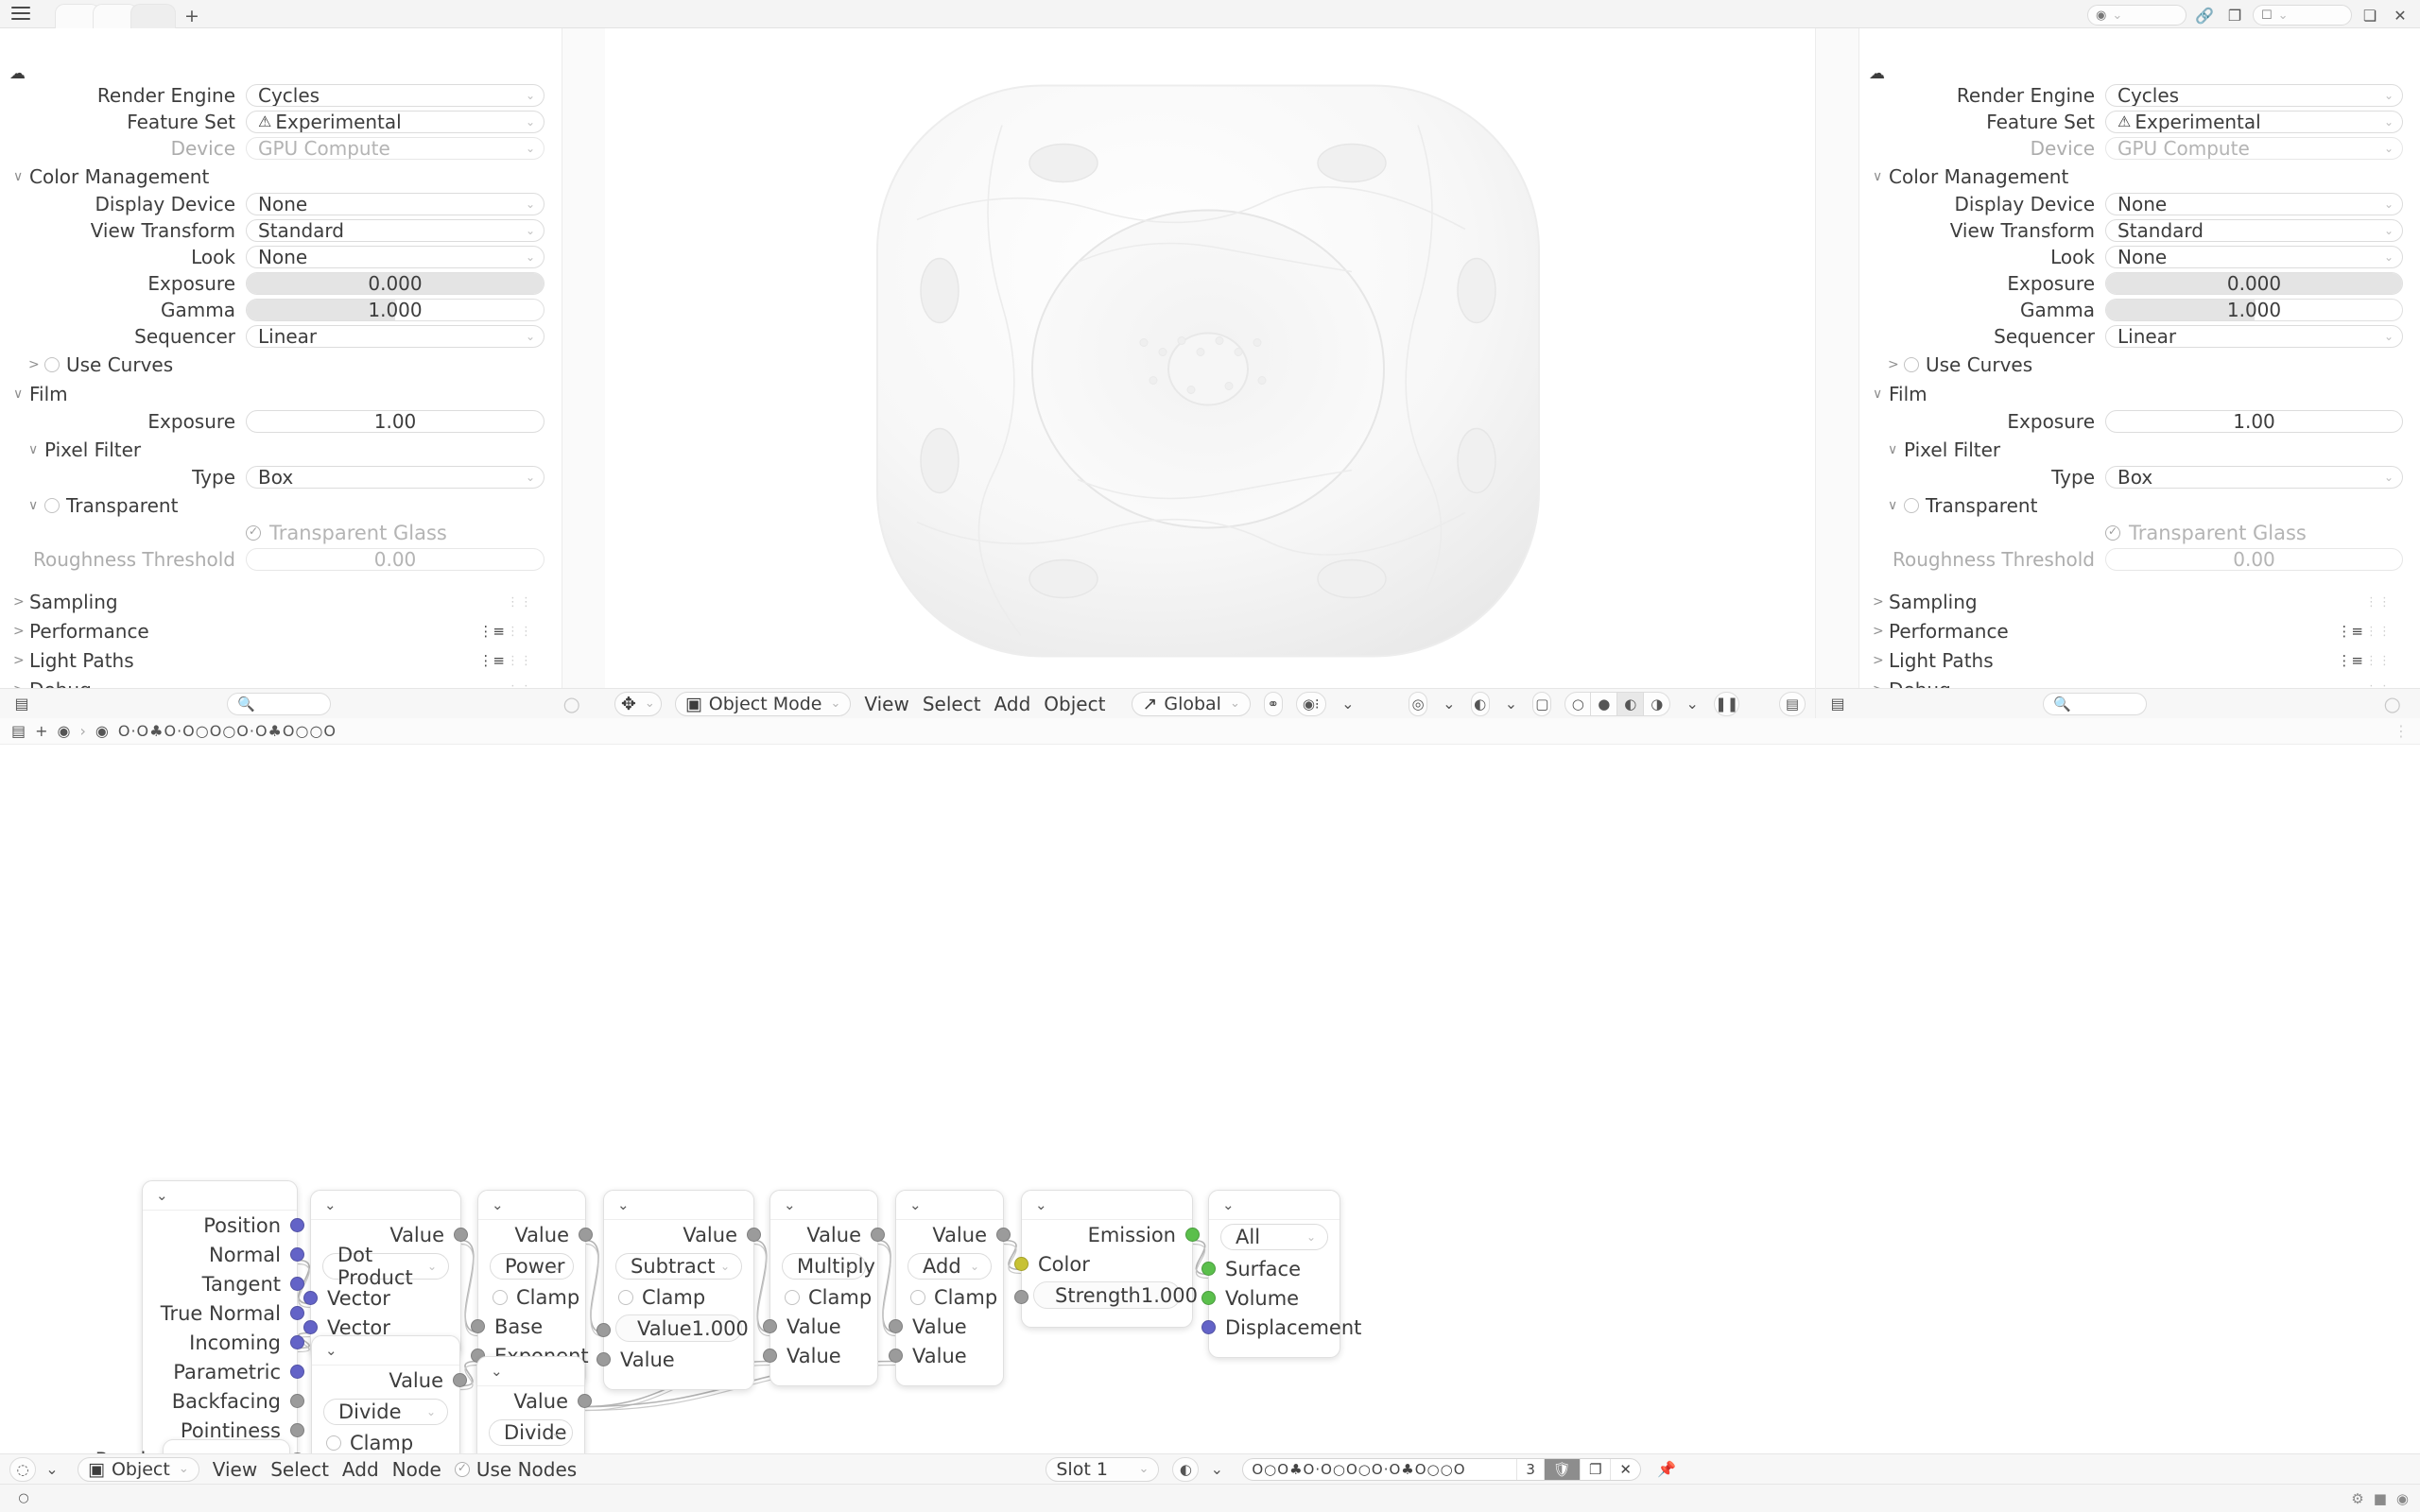  I want to click on pause-icon: ❚❚, so click(1727, 703).